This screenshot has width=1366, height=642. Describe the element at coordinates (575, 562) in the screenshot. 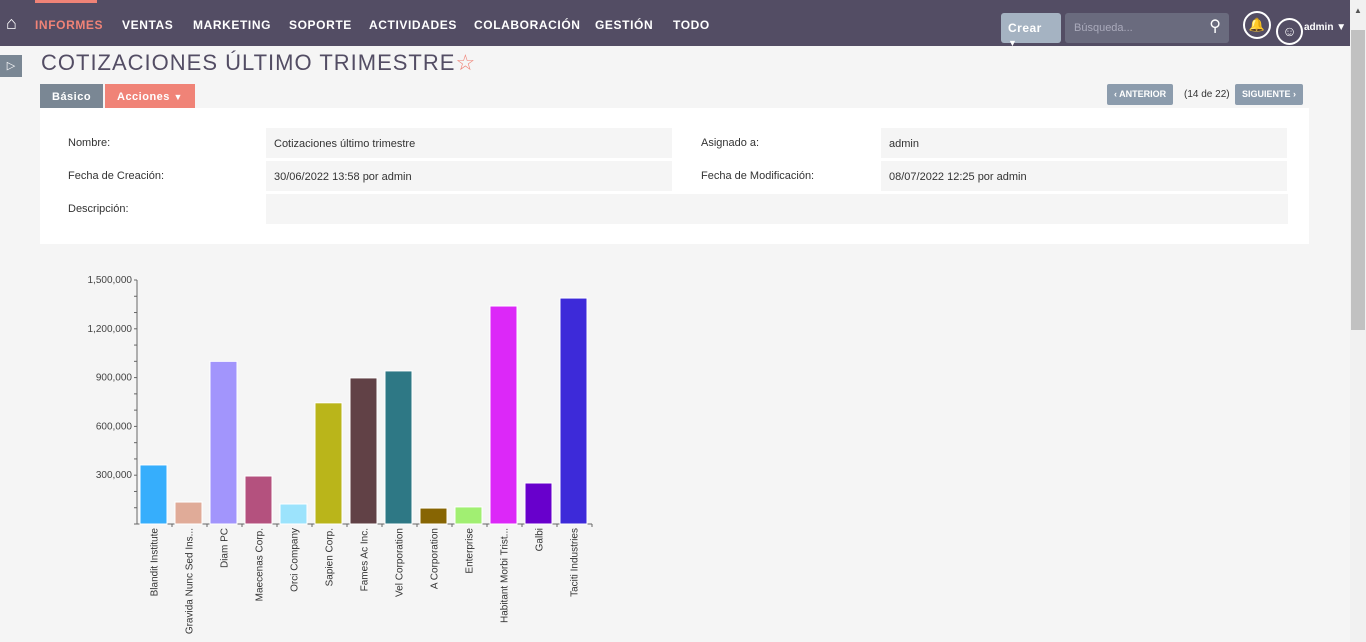

I see `x-tick-label: Taciti Industries` at that location.